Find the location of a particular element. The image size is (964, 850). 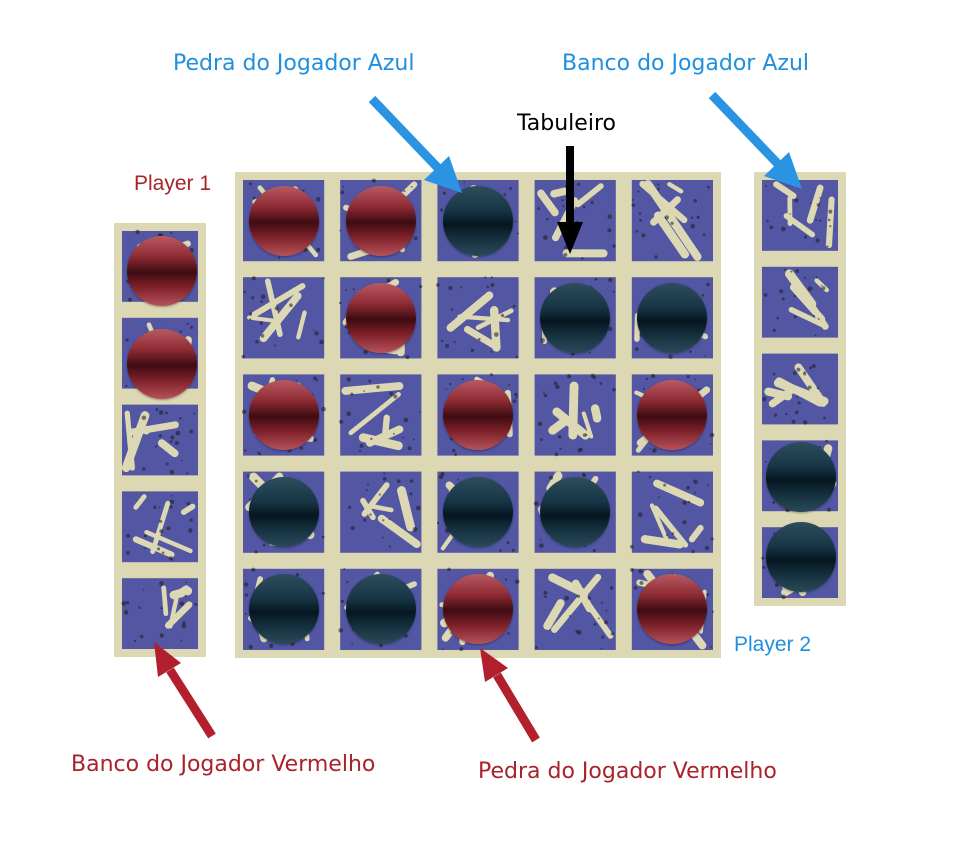

arrow-blue-bank is located at coordinates (755, 140).